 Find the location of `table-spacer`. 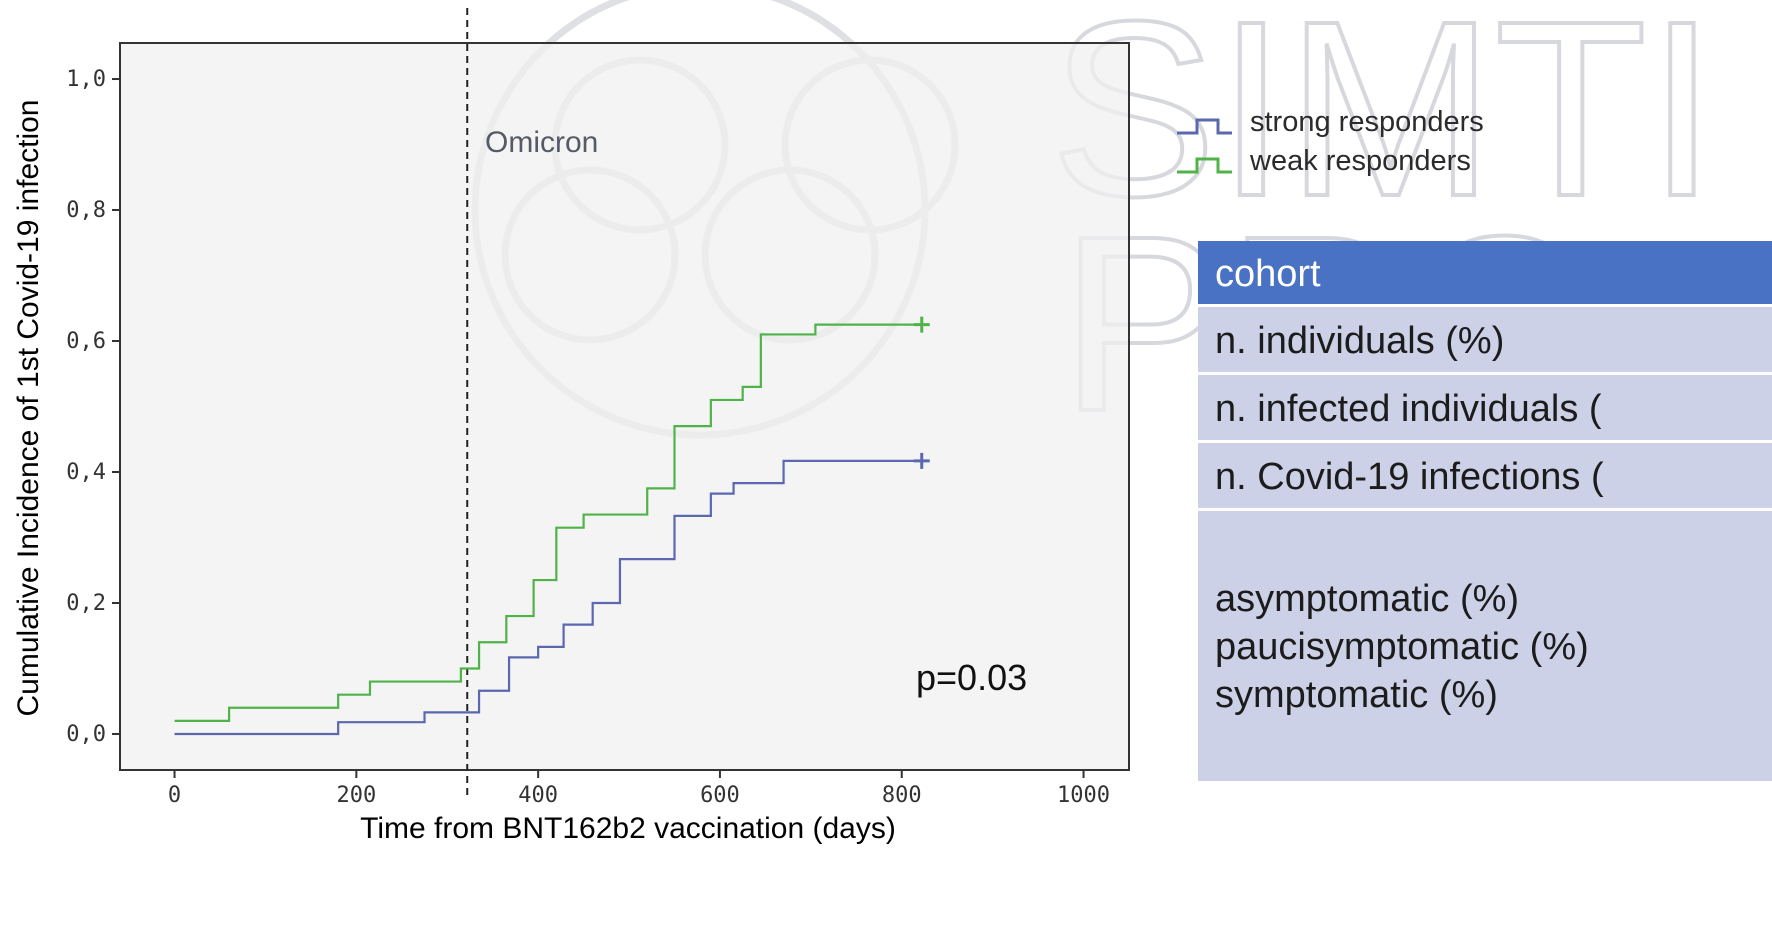

table-spacer is located at coordinates (1493, 551).